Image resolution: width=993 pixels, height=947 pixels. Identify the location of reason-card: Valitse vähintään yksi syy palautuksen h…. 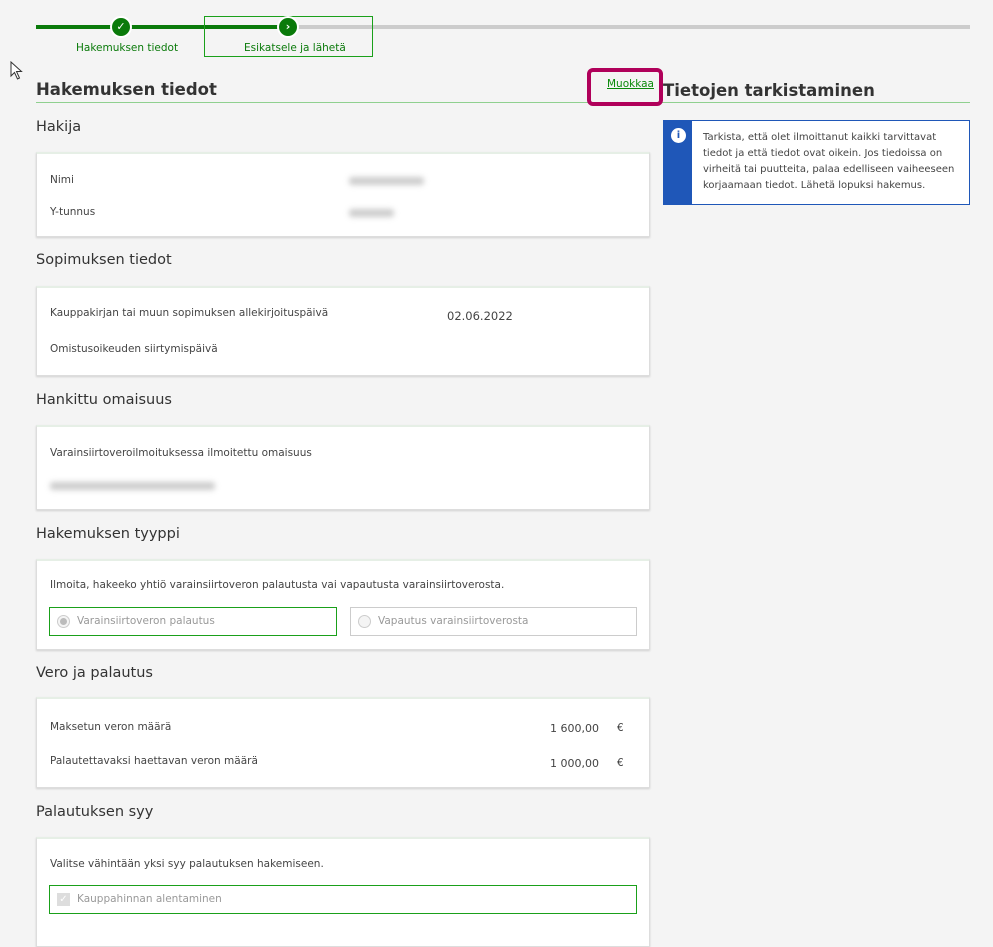
(343, 892).